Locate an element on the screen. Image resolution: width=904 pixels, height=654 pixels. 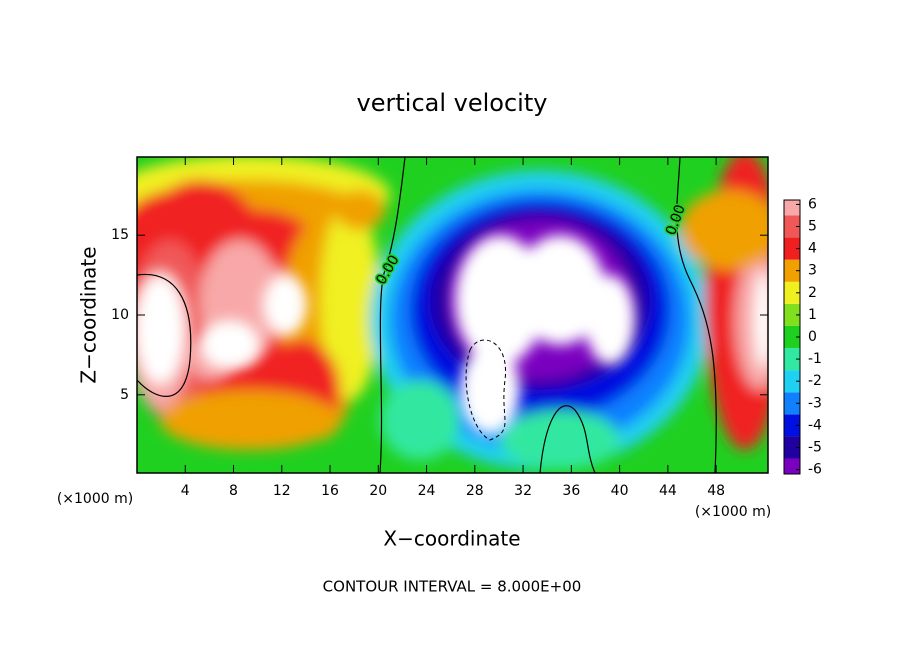
colorbar-tick-label: 6 is located at coordinates (812, 204).